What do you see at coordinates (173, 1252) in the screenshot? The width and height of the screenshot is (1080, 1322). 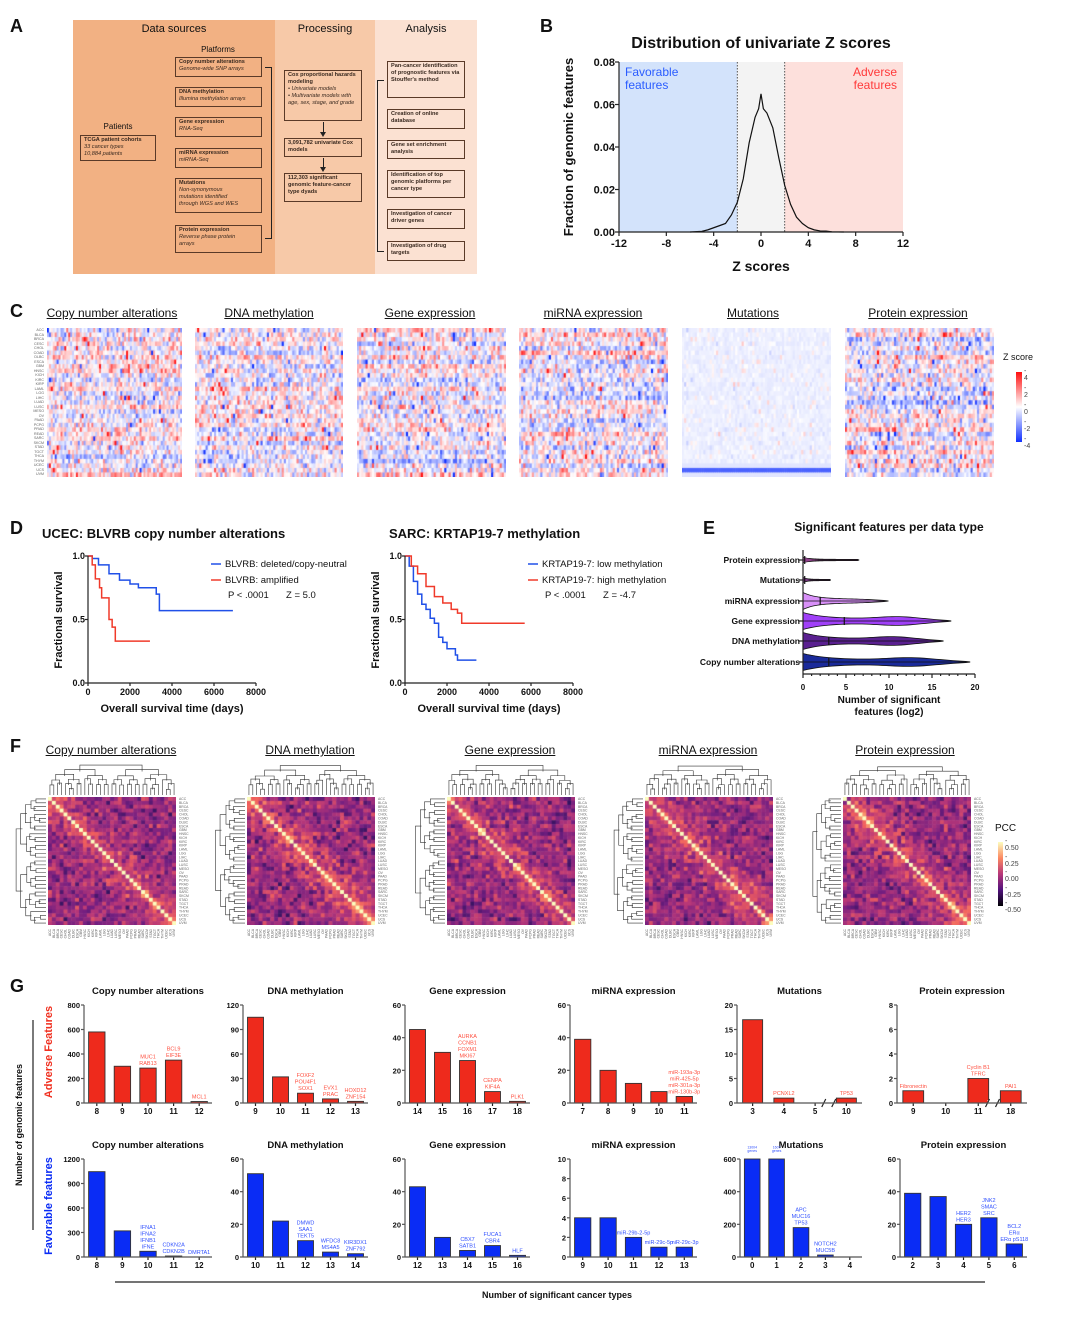 I see `bar-annotation: CDKN2B` at bounding box center [173, 1252].